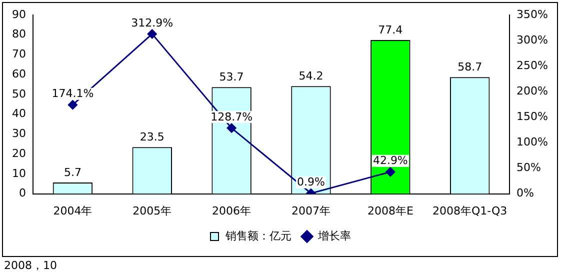 This screenshot has height=274, width=563. Describe the element at coordinates (232, 211) in the screenshot. I see `x-tick-label: 2006年` at that location.